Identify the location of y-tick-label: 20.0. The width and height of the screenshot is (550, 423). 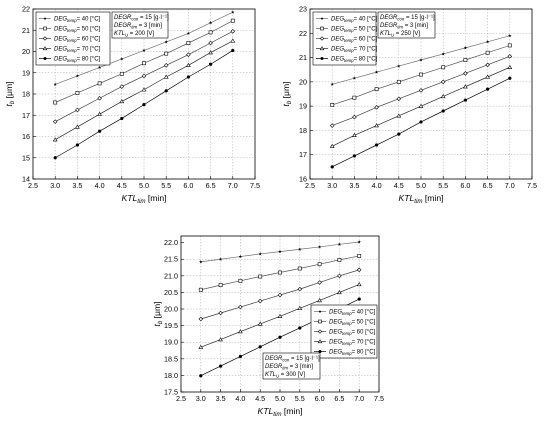
(171, 309).